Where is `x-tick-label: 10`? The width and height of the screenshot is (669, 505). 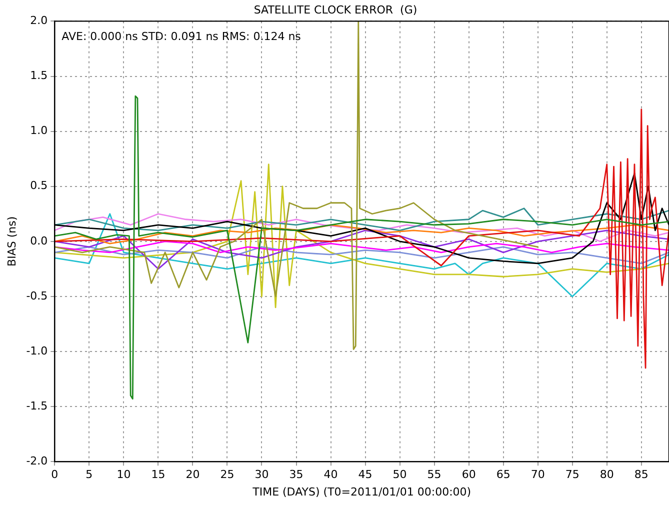 x-tick-label: 10 is located at coordinates (123, 475).